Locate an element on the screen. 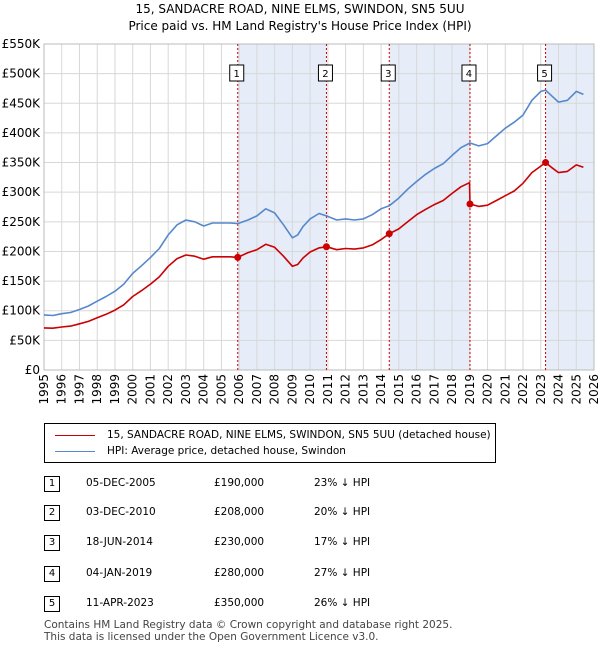 This screenshot has width=600, height=650. x-tick-label: 2013 is located at coordinates (363, 389).